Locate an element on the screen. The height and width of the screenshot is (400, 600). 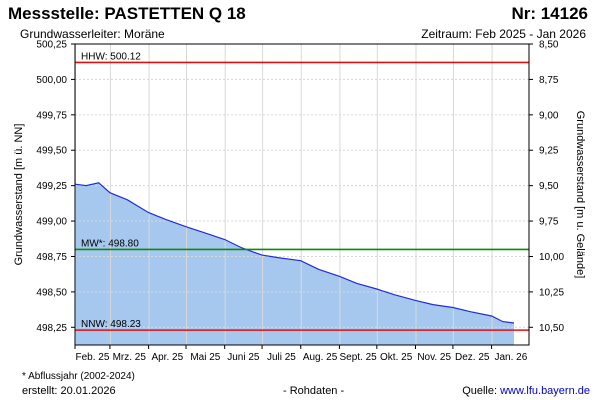
left-tick-label: 499,75 is located at coordinates (51, 115).